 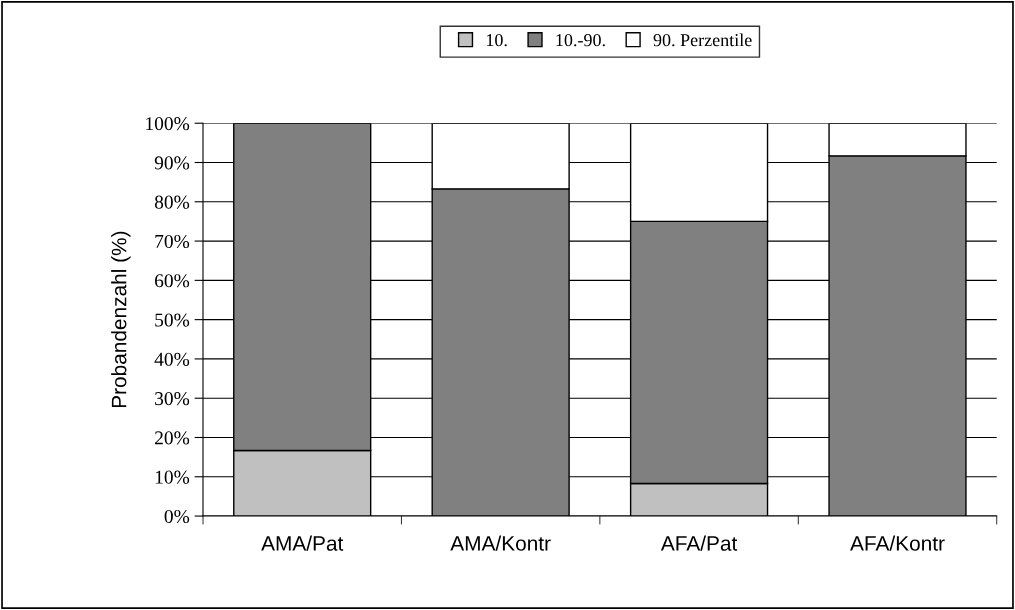 I want to click on x-tick-label: AMA/Kontr, so click(x=500, y=543).